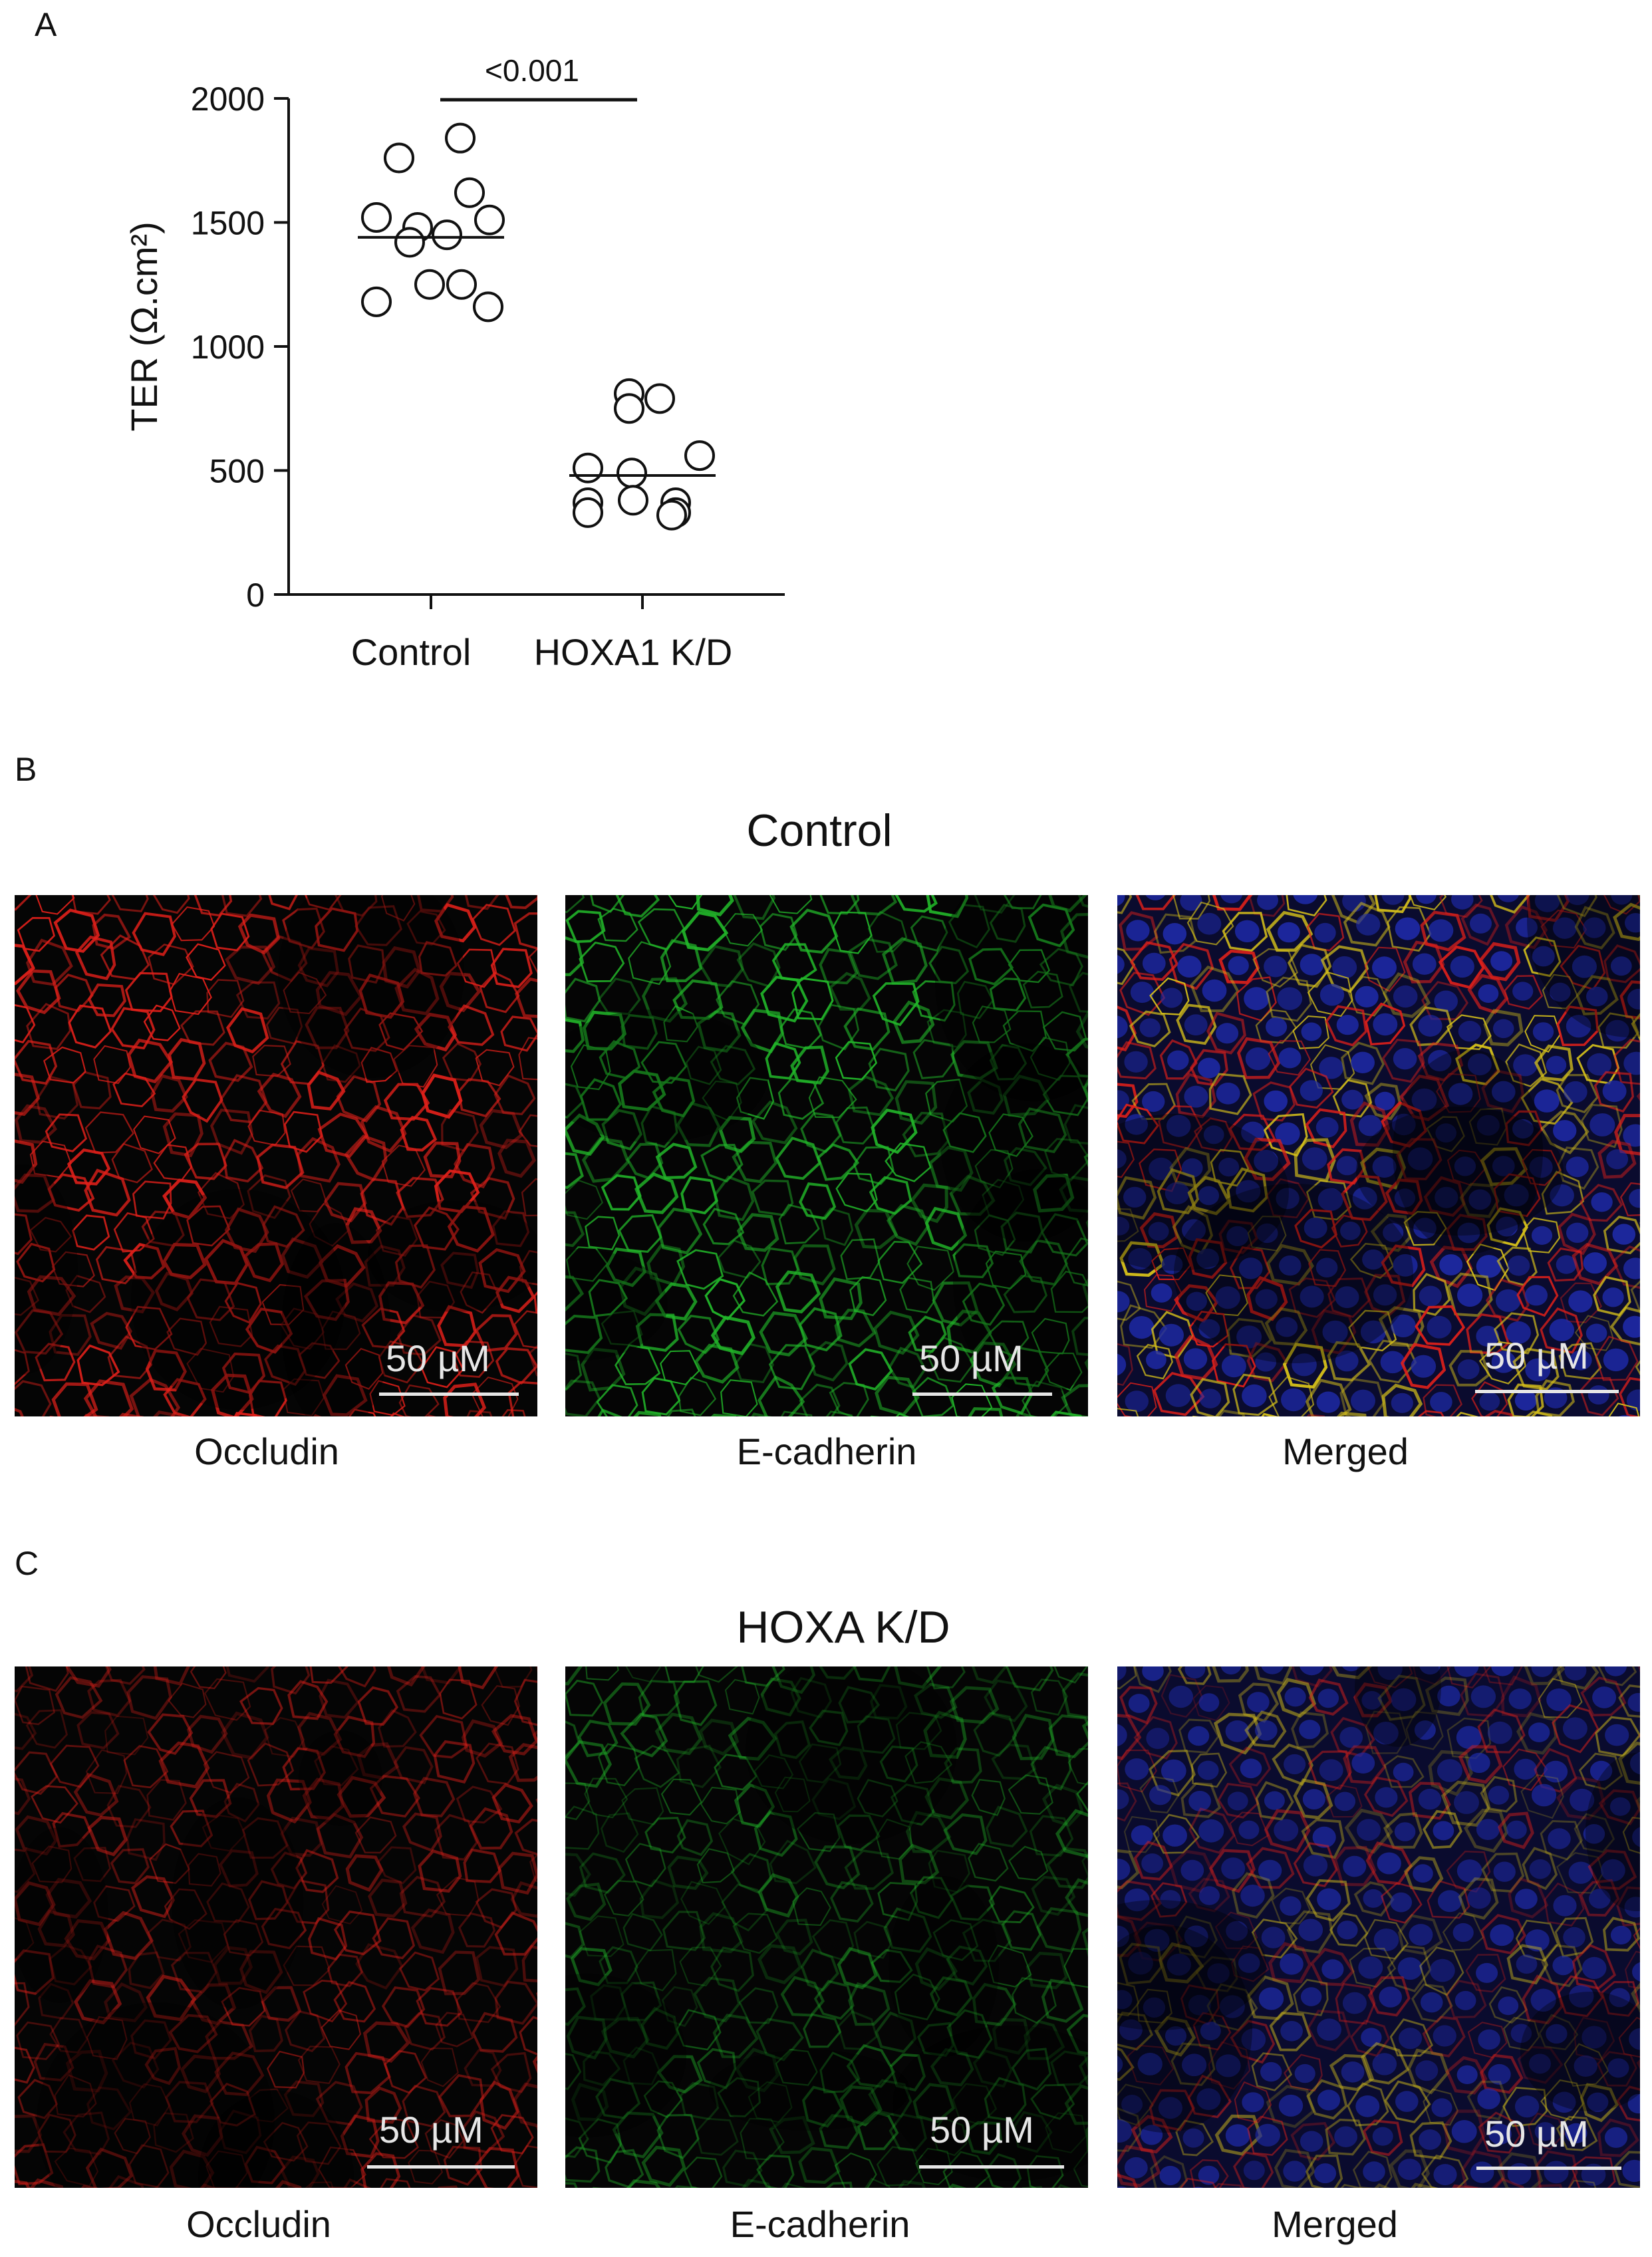 This screenshot has width=1652, height=2257. What do you see at coordinates (532, 70) in the screenshot?
I see `significance-label: <0.001` at bounding box center [532, 70].